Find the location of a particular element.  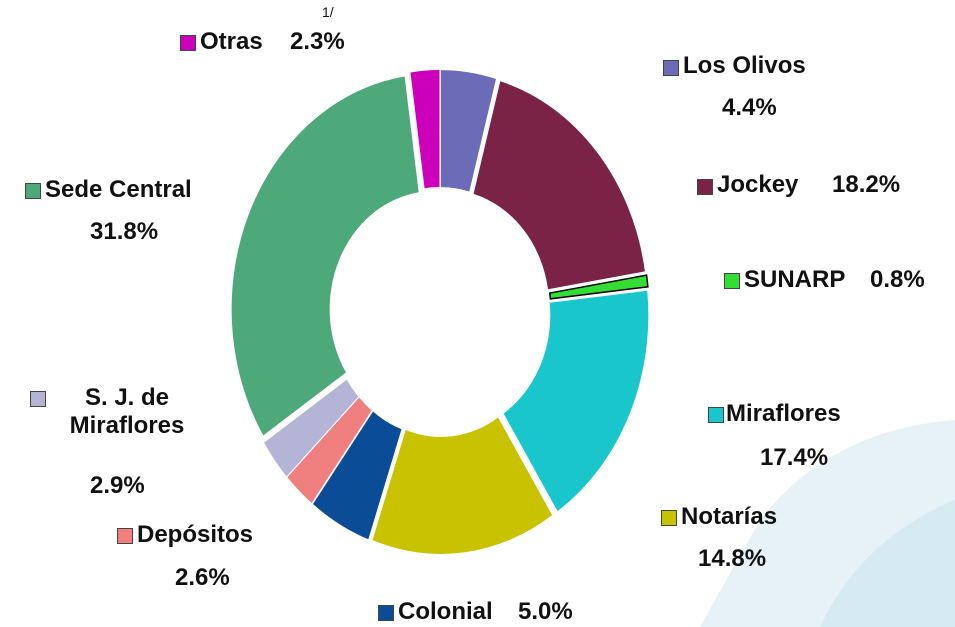

category-label: Los Olivos is located at coordinates (744, 65).